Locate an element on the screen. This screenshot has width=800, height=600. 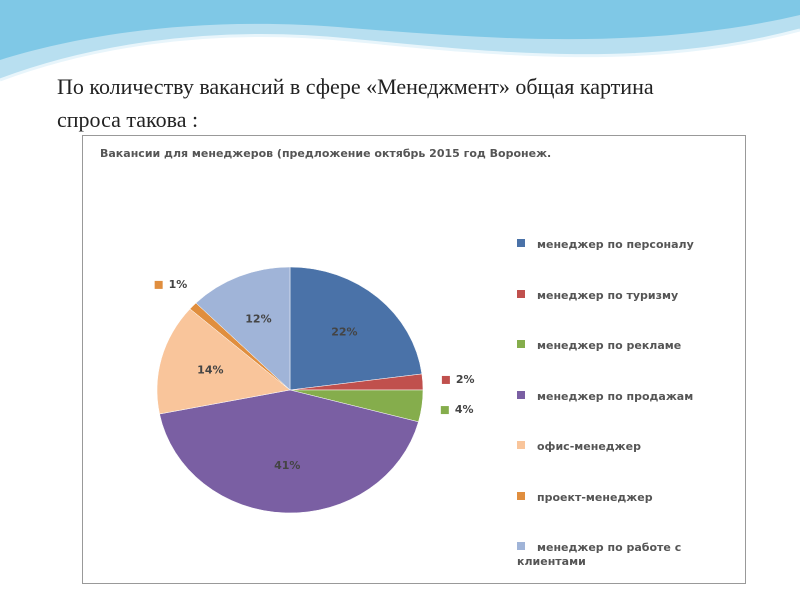
legend-label: менеджер по персоналу is located at coordinates (615, 244).